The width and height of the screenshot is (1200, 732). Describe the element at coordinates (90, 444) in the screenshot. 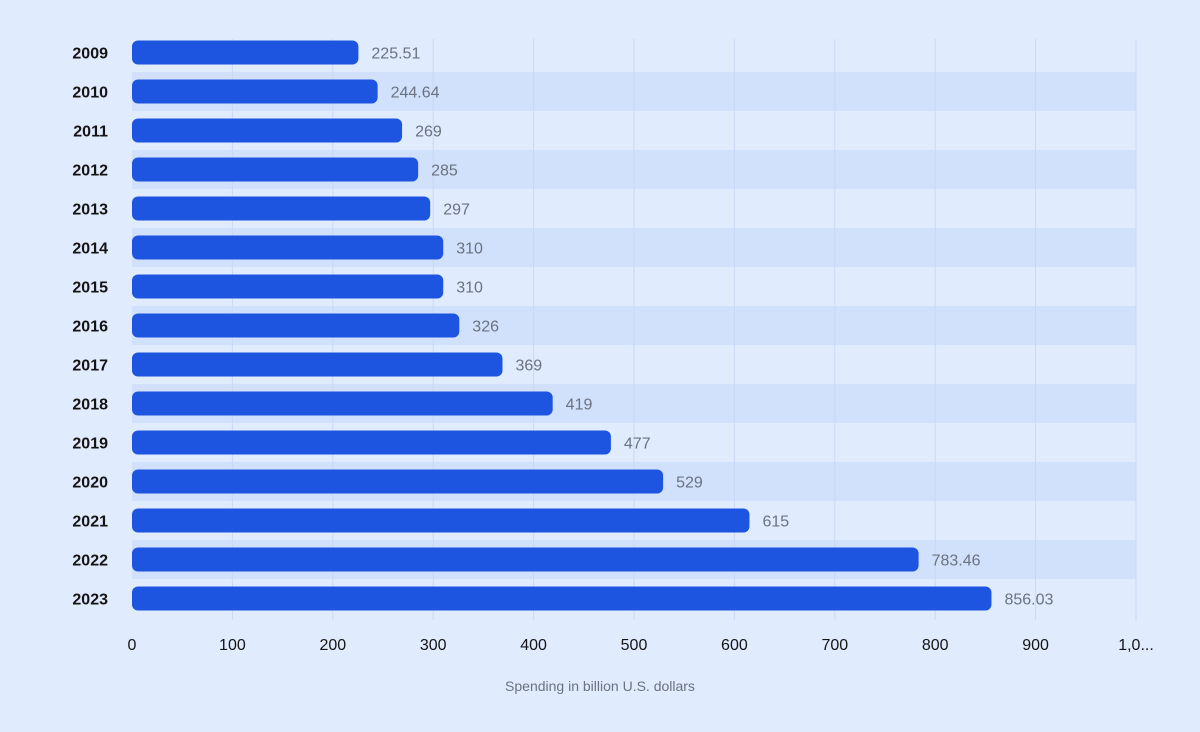

I see `category-label: 2019` at that location.